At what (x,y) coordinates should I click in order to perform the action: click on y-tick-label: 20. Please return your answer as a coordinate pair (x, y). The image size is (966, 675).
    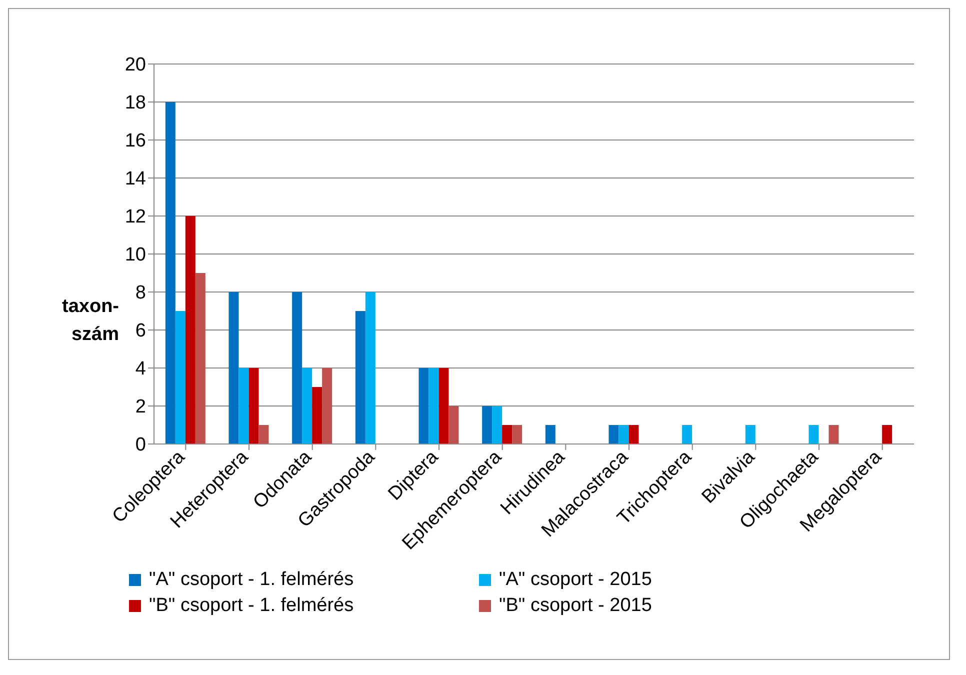
    Looking at the image, I should click on (135, 65).